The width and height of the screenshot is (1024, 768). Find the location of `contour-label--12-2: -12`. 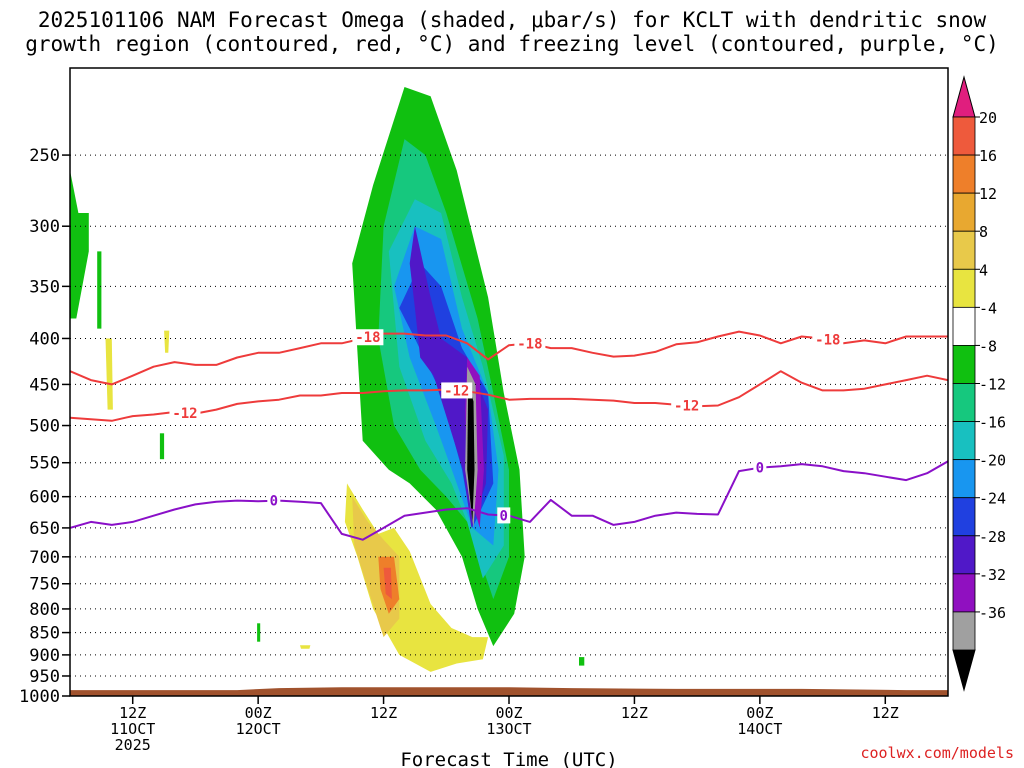

contour-label--12-2: -12 is located at coordinates (686, 407).